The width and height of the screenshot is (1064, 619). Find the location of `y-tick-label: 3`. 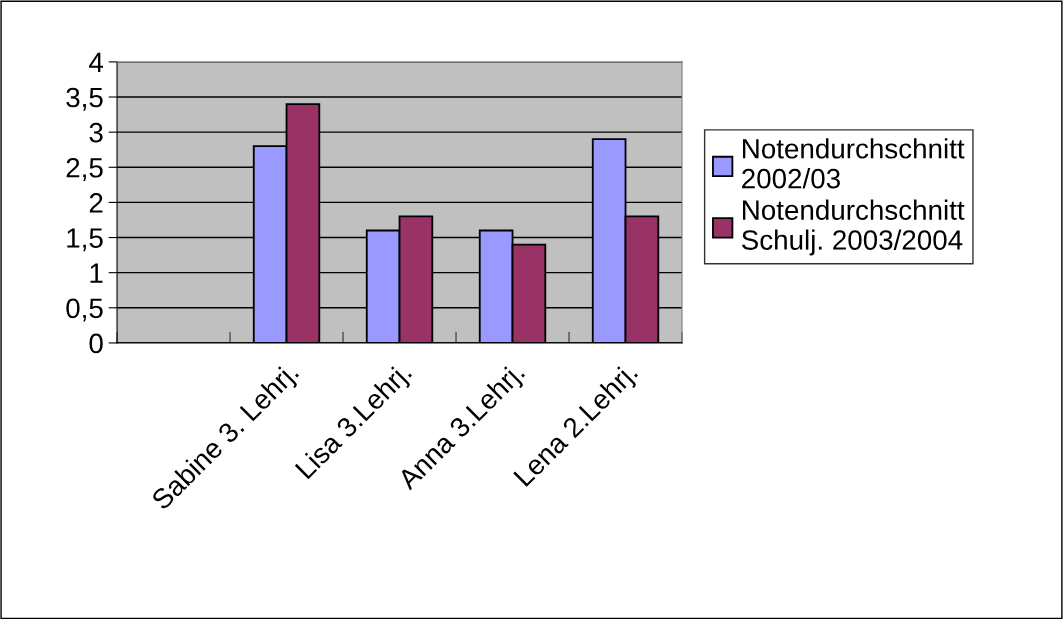

y-tick-label: 3 is located at coordinates (96, 132).